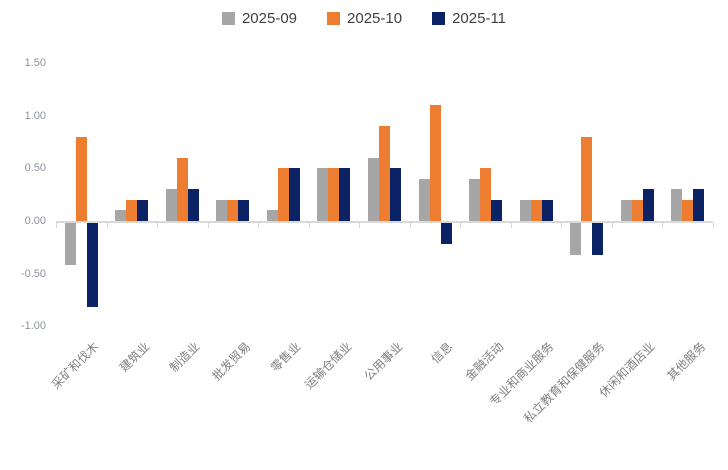 Image resolution: width=728 pixels, height=470 pixels. What do you see at coordinates (442, 353) in the screenshot?
I see `x-axis-category-label: 信息` at bounding box center [442, 353].